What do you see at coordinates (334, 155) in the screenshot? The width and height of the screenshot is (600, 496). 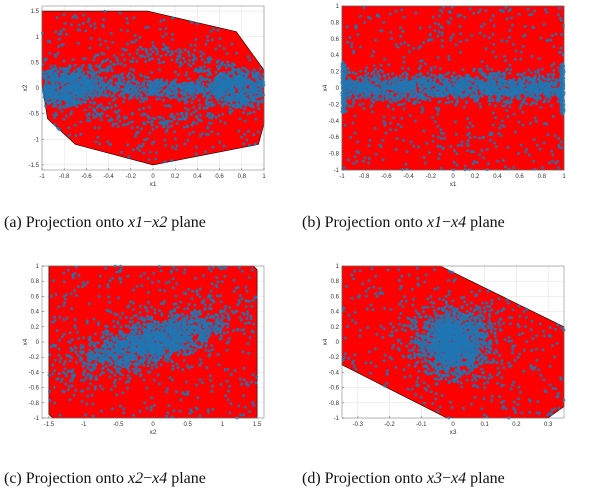 I see `y-tick-label: -0.8` at bounding box center [334, 155].